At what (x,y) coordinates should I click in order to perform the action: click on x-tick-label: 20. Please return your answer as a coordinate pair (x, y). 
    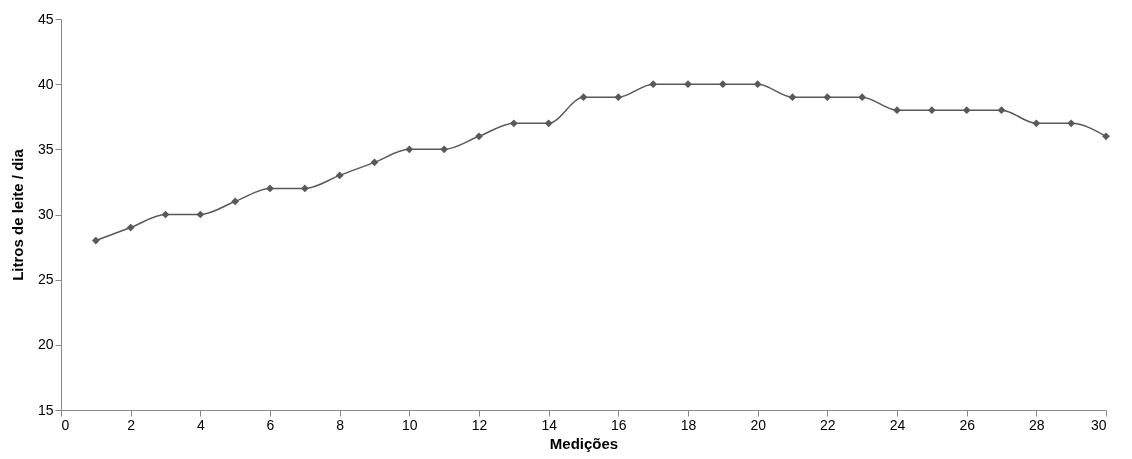
    Looking at the image, I should click on (758, 424).